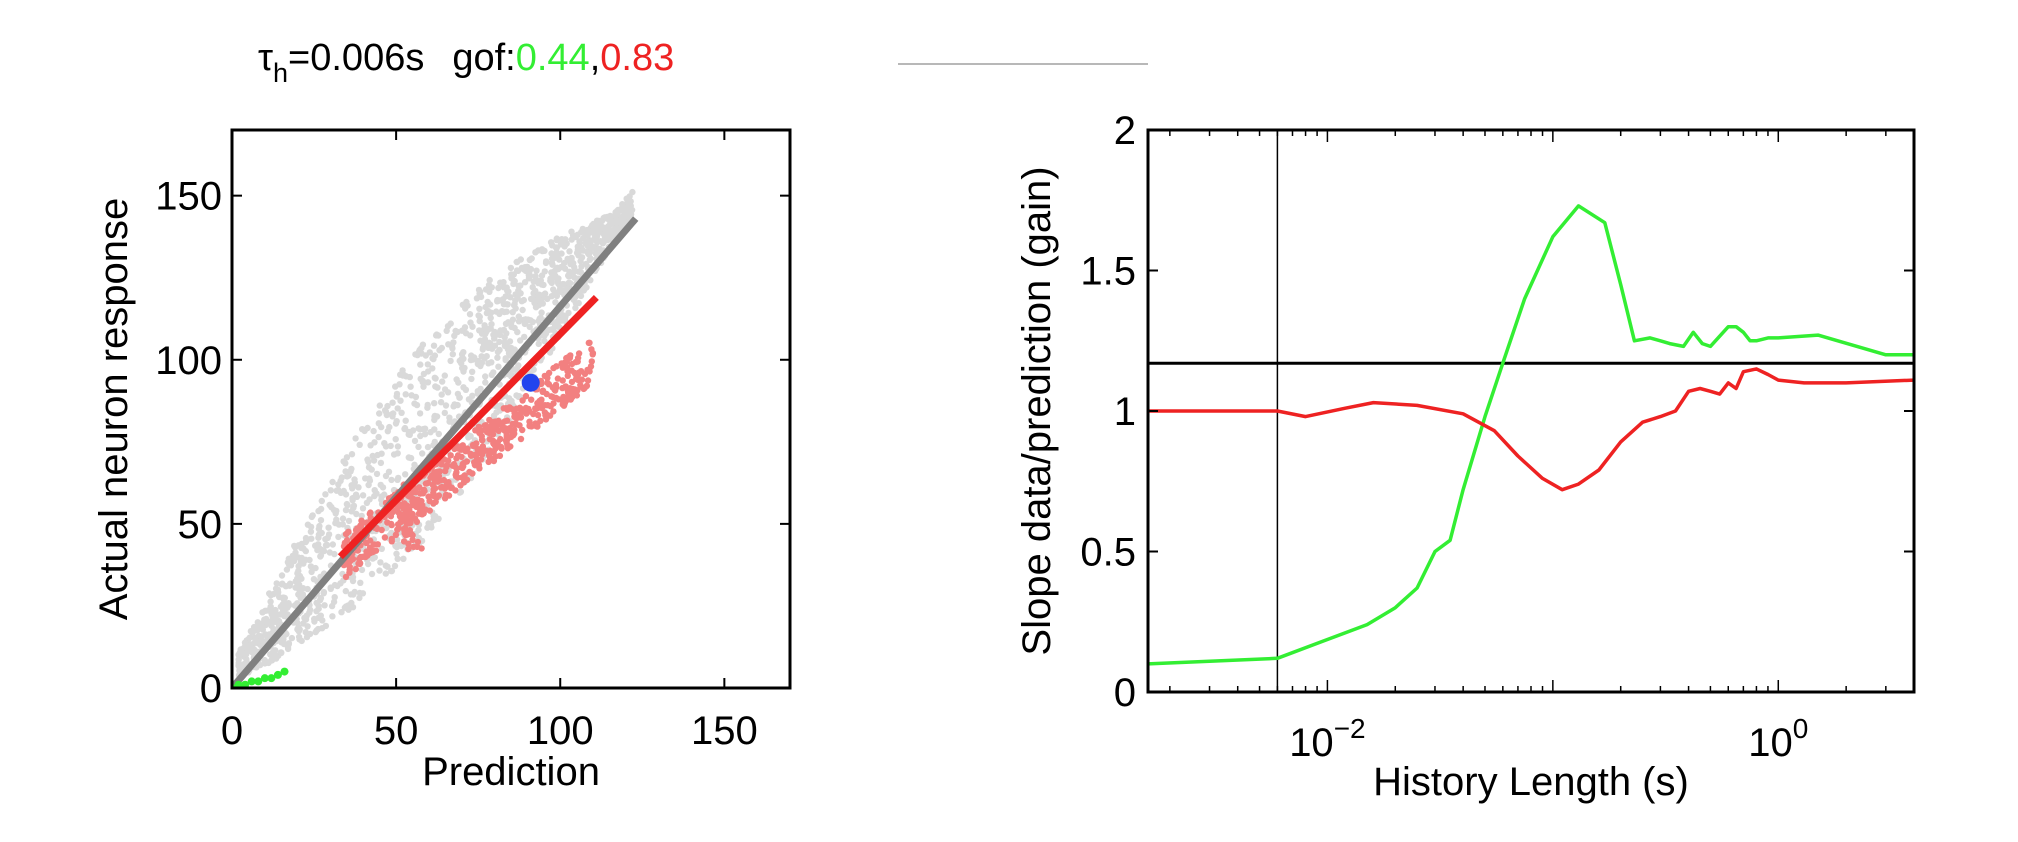  What do you see at coordinates (1327, 739) in the screenshot?
I see `gain-xtick-label: 10−2` at bounding box center [1327, 739].